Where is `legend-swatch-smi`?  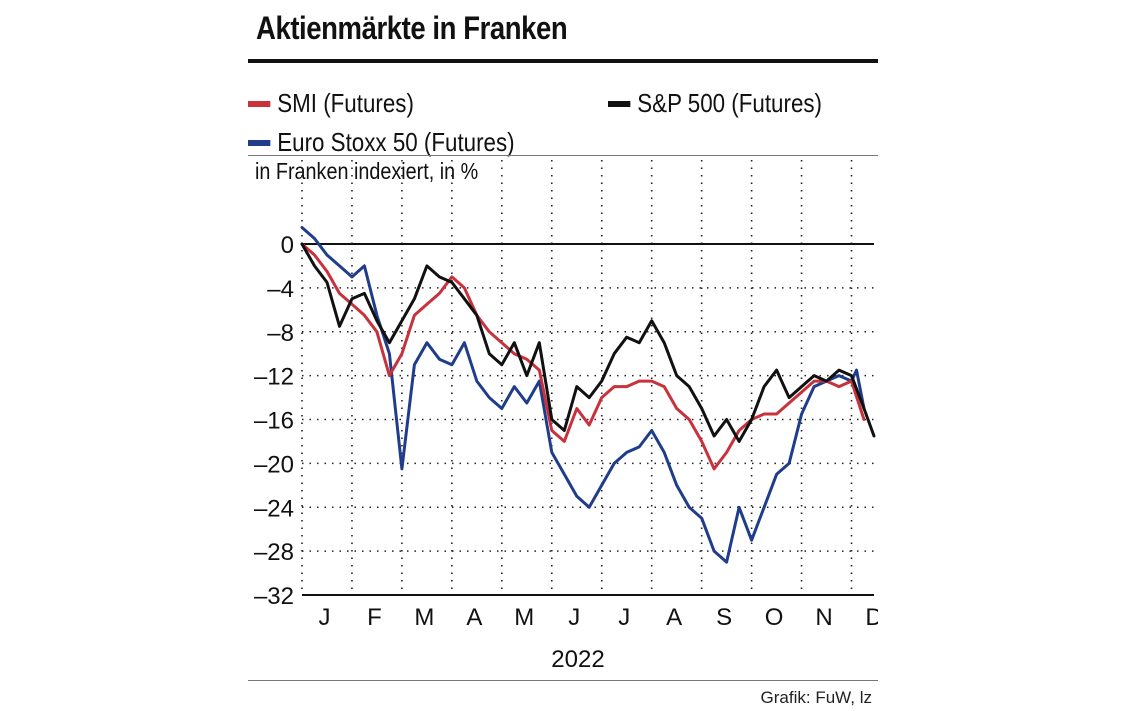 legend-swatch-smi is located at coordinates (259, 103).